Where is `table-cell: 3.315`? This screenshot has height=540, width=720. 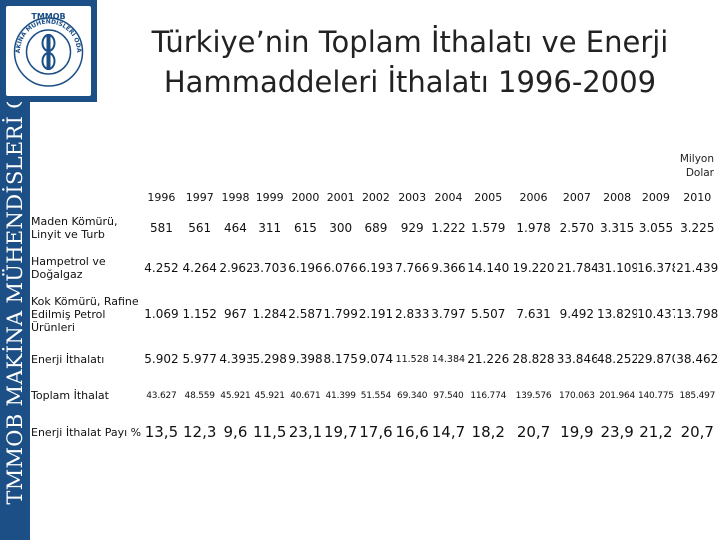 table-cell: 3.315 is located at coordinates (617, 228).